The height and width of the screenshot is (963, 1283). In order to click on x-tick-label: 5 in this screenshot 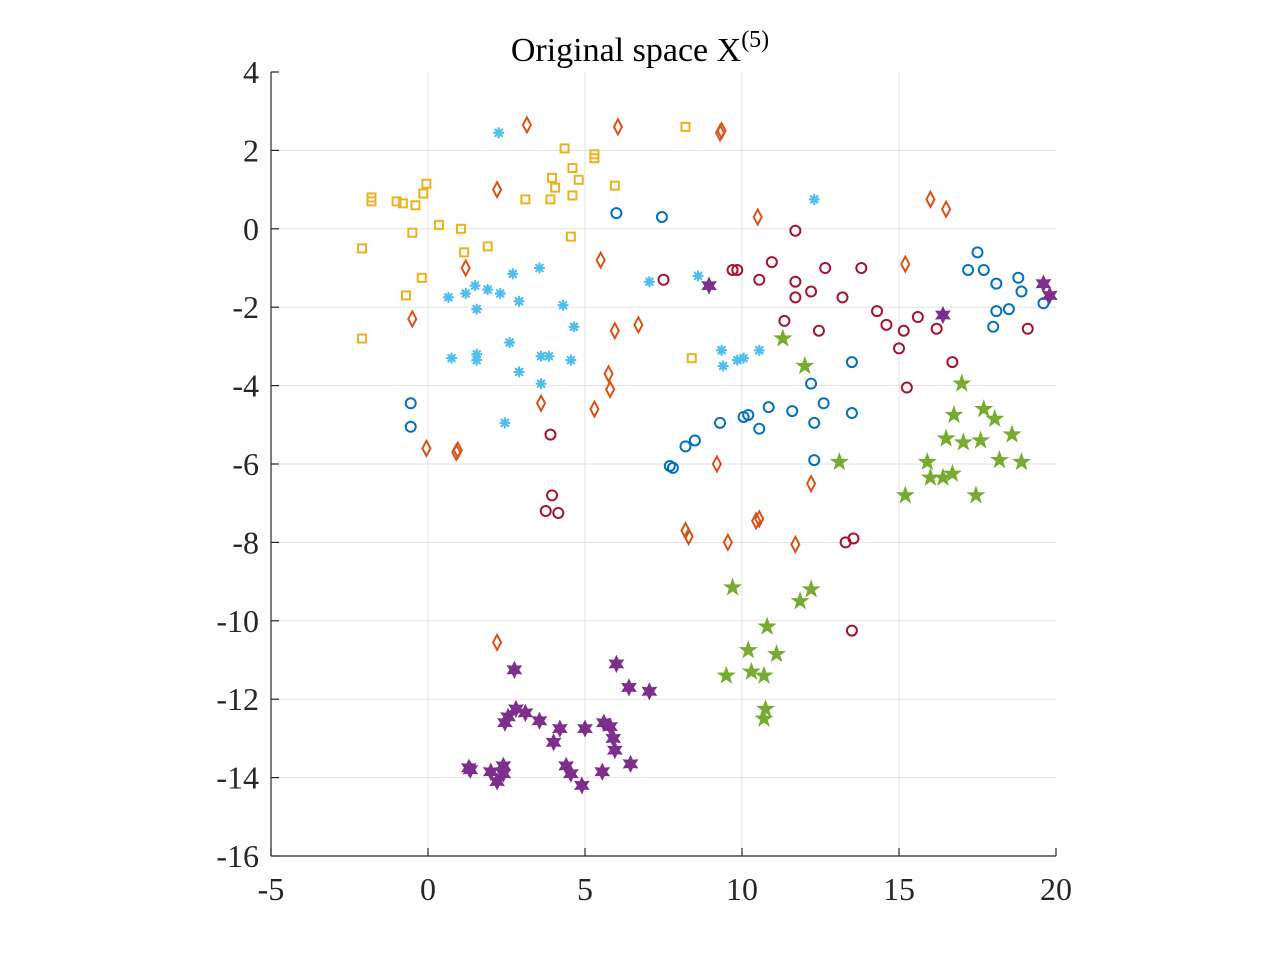, I will do `click(585, 889)`.